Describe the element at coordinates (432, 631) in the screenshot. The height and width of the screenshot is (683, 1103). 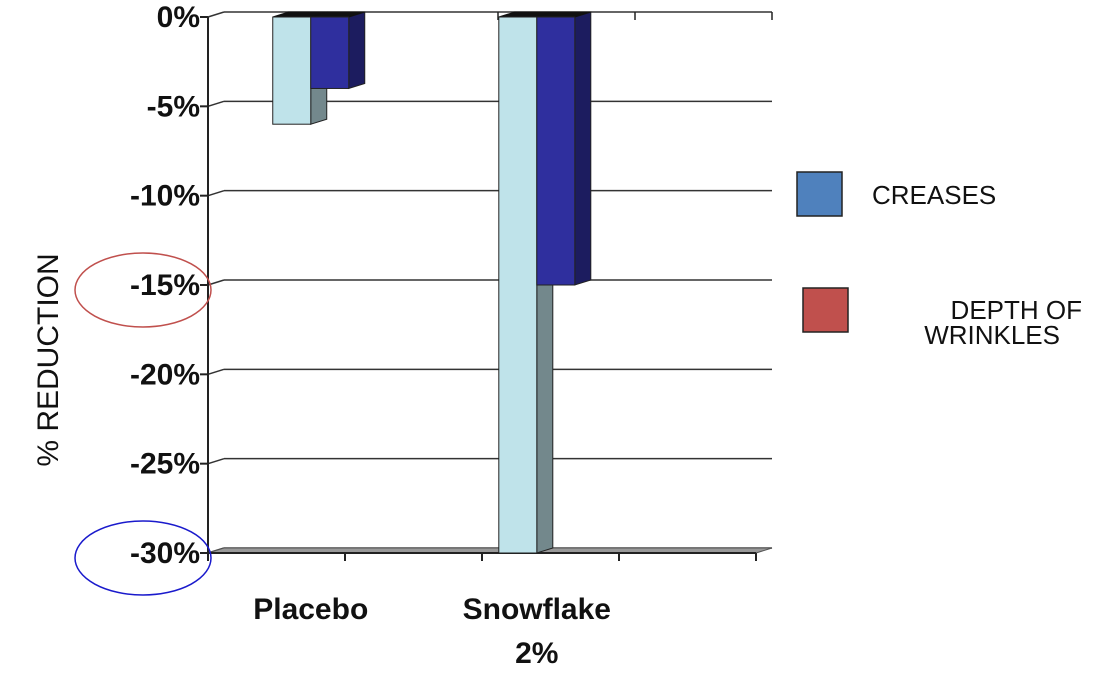
I see `x-categories-group: Placebo Snowflake 2%` at that location.